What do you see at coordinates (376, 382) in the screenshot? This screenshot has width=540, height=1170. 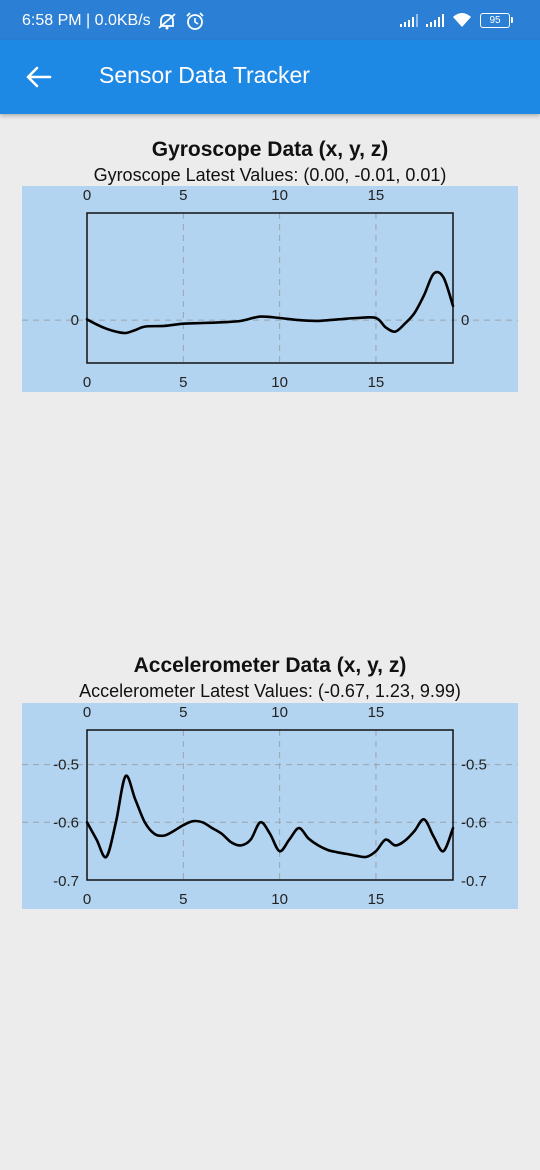 I see `gyroscope-x-tick-bottom-3: 15` at bounding box center [376, 382].